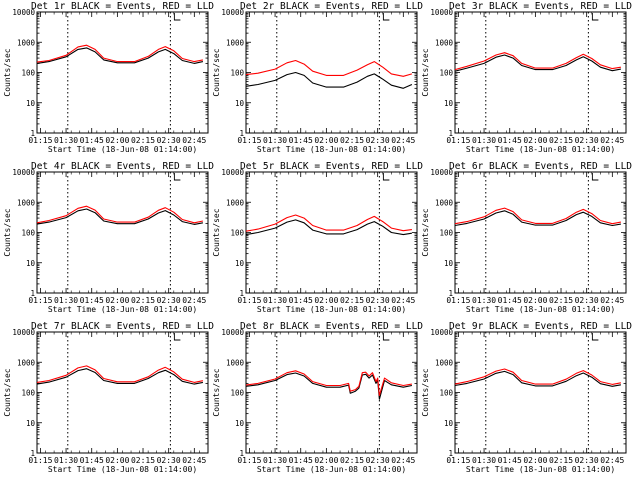 The width and height of the screenshot is (640, 485). What do you see at coordinates (331, 166) in the screenshot?
I see `panel-title: Det 5r BLACK = Events, RED = LLD` at bounding box center [331, 166].